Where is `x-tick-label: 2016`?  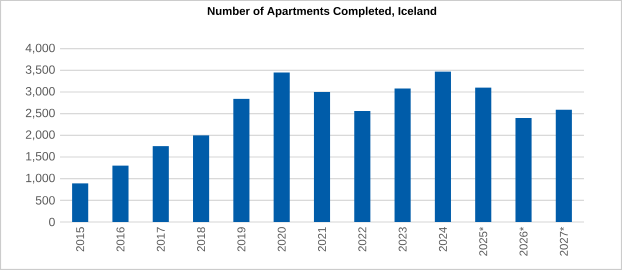
x-tick-label: 2016 is located at coordinates (120, 239).